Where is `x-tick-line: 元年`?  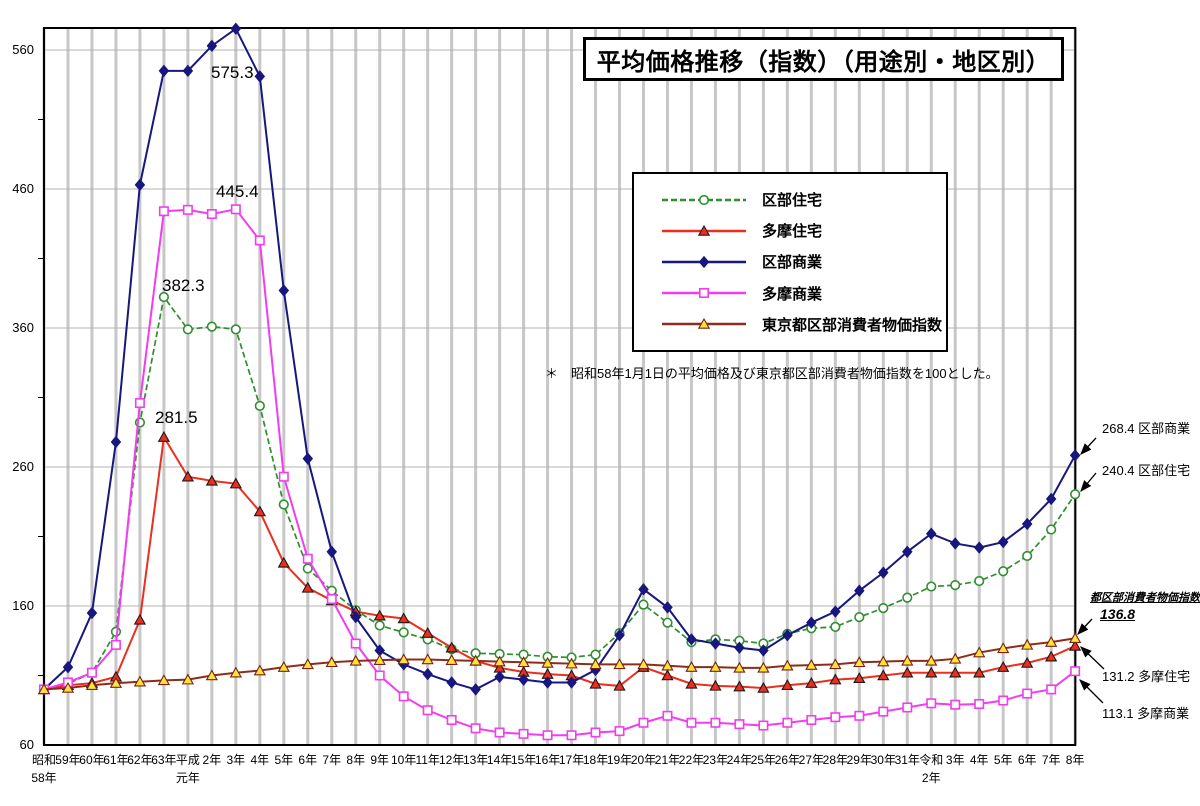 x-tick-line: 元年 is located at coordinates (187, 778).